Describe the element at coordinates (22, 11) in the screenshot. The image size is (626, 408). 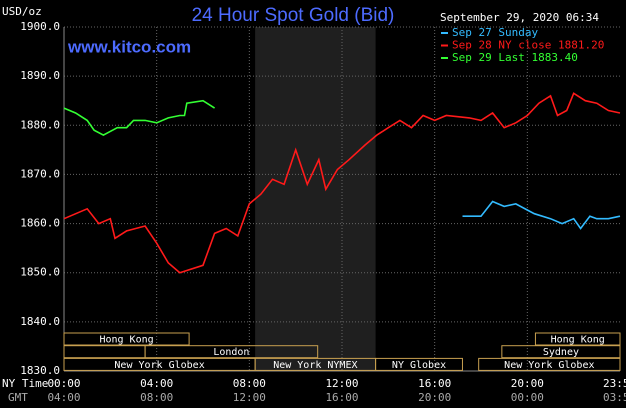
I see `y-axis-label: USD/oz` at that location.